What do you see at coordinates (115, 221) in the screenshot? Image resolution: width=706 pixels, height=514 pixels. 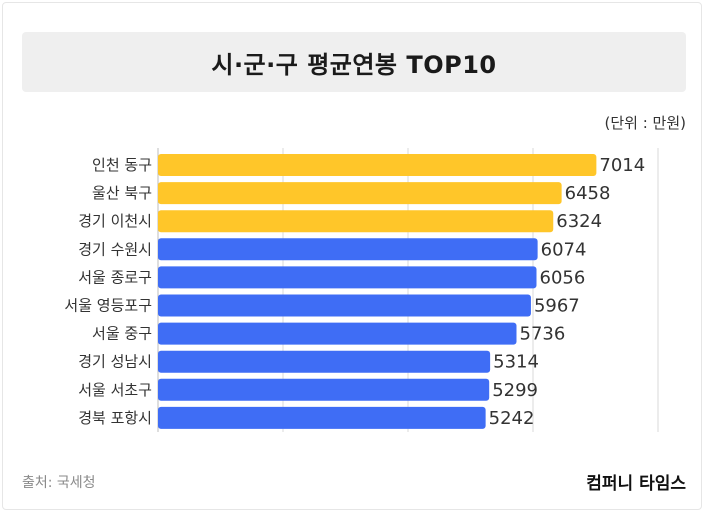 I see `category-label: 경기 이천시` at bounding box center [115, 221].